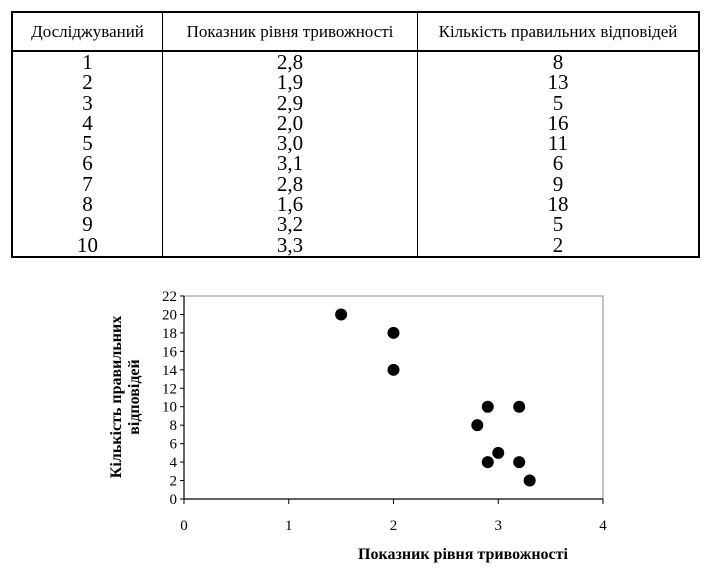  Describe the element at coordinates (134, 397) in the screenshot. I see `y-axis-label-line2: відповідей` at that location.